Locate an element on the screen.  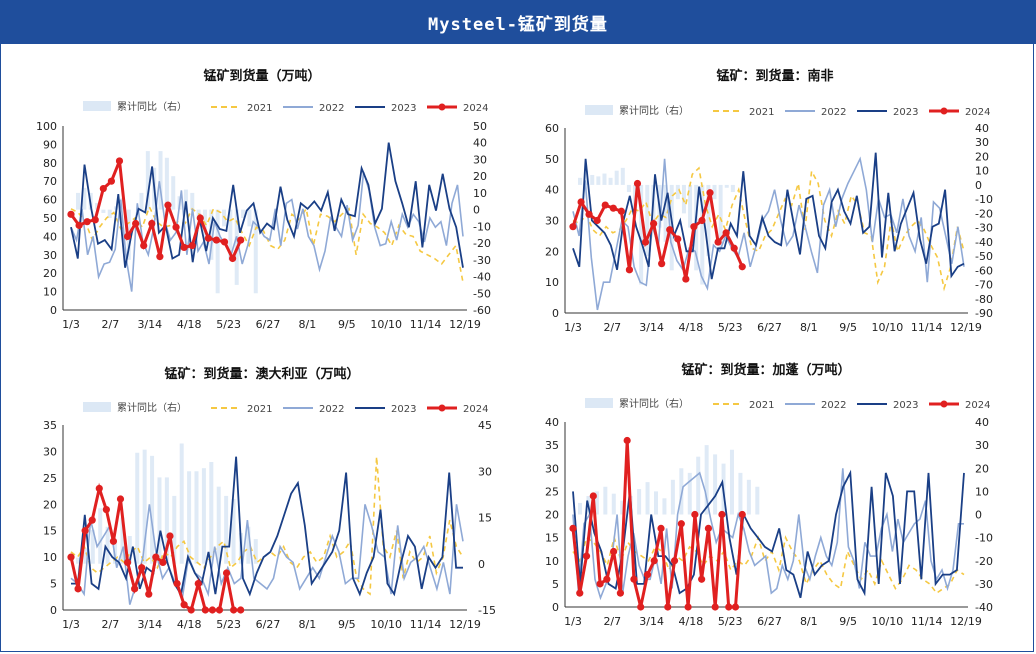
y2-tick-label: 0 is located at coordinates (476, 210).